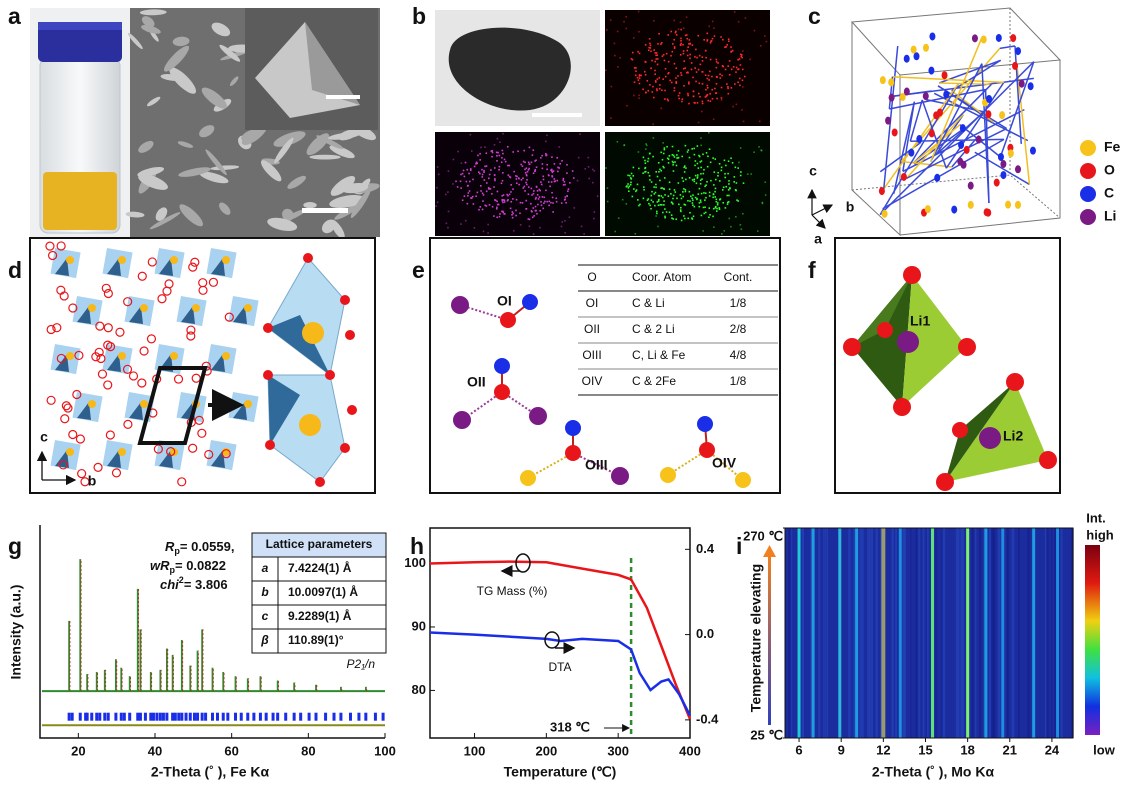  I want to click on diffraction-line, so click(1034, 633).